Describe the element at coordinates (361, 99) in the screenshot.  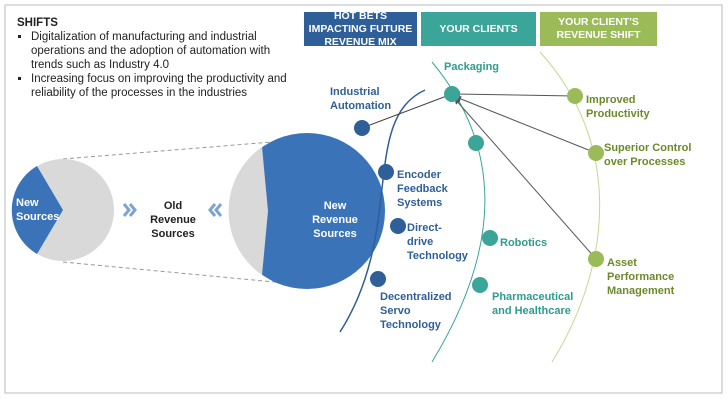
I see `hot-bet: Industrial Automation` at that location.